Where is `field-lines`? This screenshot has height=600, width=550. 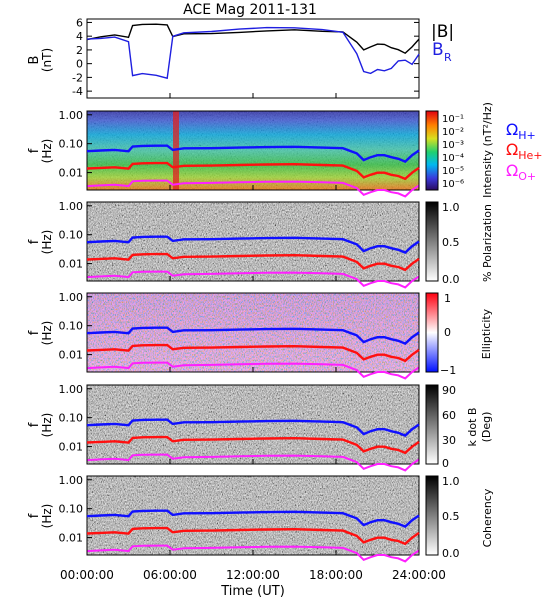 field-lines is located at coordinates (253, 51).